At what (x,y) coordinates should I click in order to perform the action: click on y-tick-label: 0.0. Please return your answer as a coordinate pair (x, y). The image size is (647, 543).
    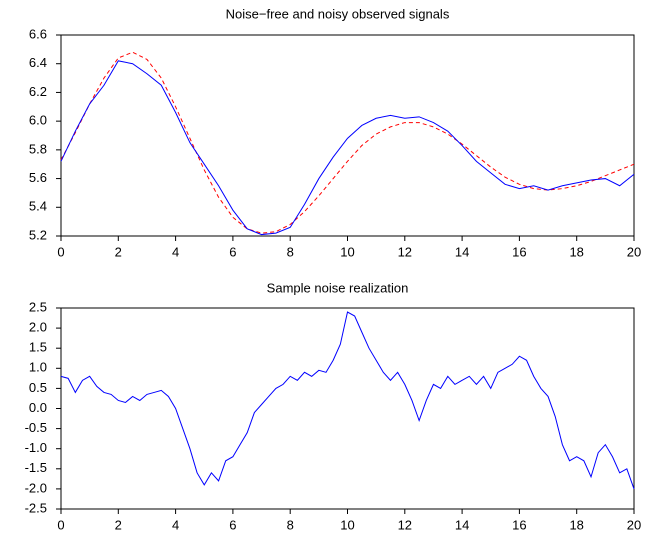
    Looking at the image, I should click on (38, 407).